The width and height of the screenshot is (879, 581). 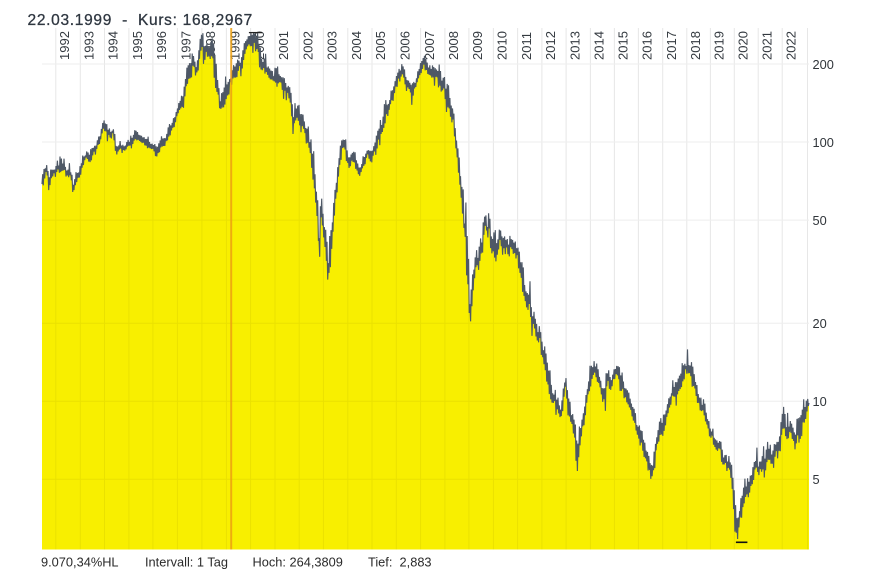 I want to click on svg-text: 2013, so click(x=574, y=45).